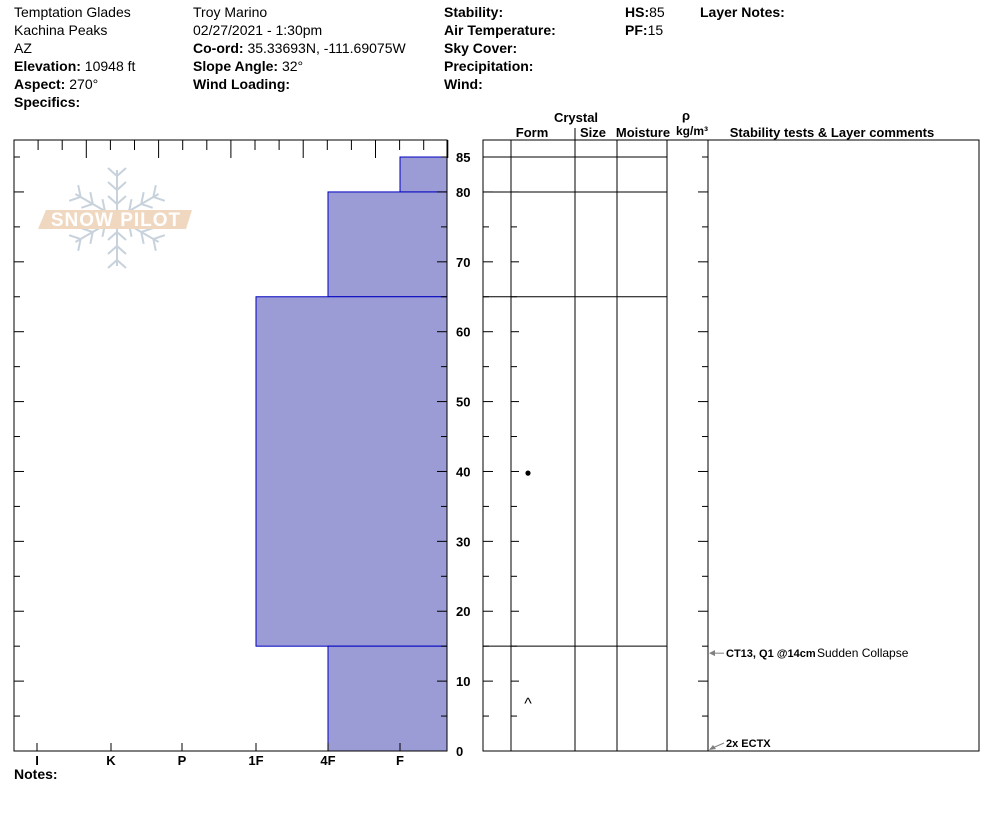 Image resolution: width=994 pixels, height=840 pixels. Describe the element at coordinates (61, 30) in the screenshot. I see `area-name: Kachina Peaks` at that location.